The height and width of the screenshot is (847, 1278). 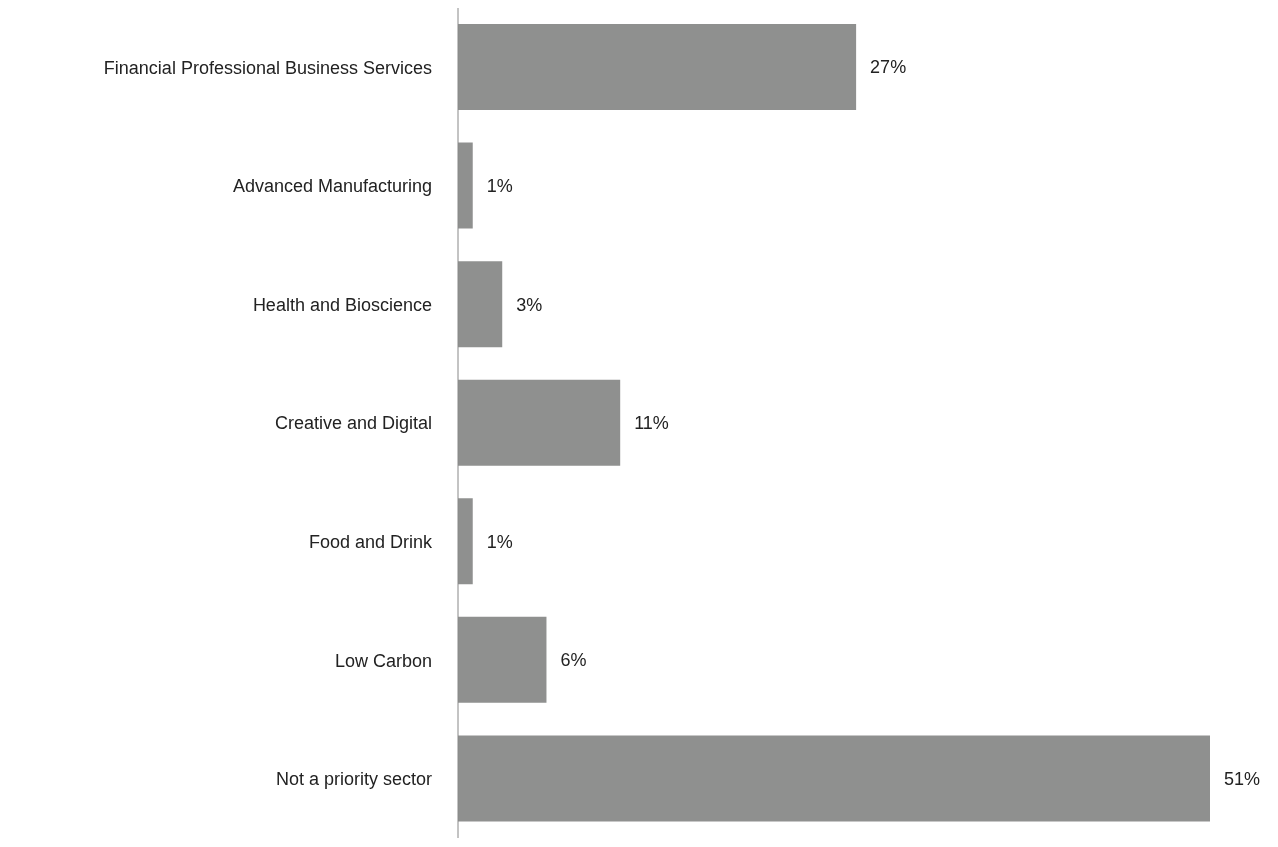 I want to click on data-label: 51%, so click(x=1242, y=778).